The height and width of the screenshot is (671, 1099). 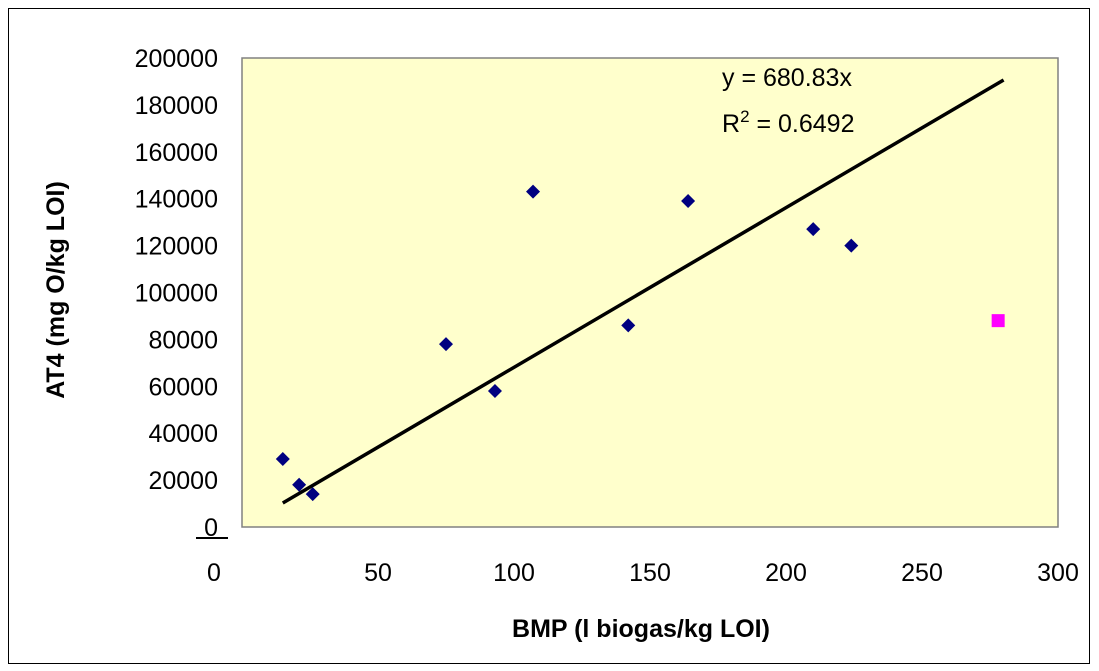 I want to click on x-axis-title: BMP (l biogas/kg LOI), so click(x=641, y=629).